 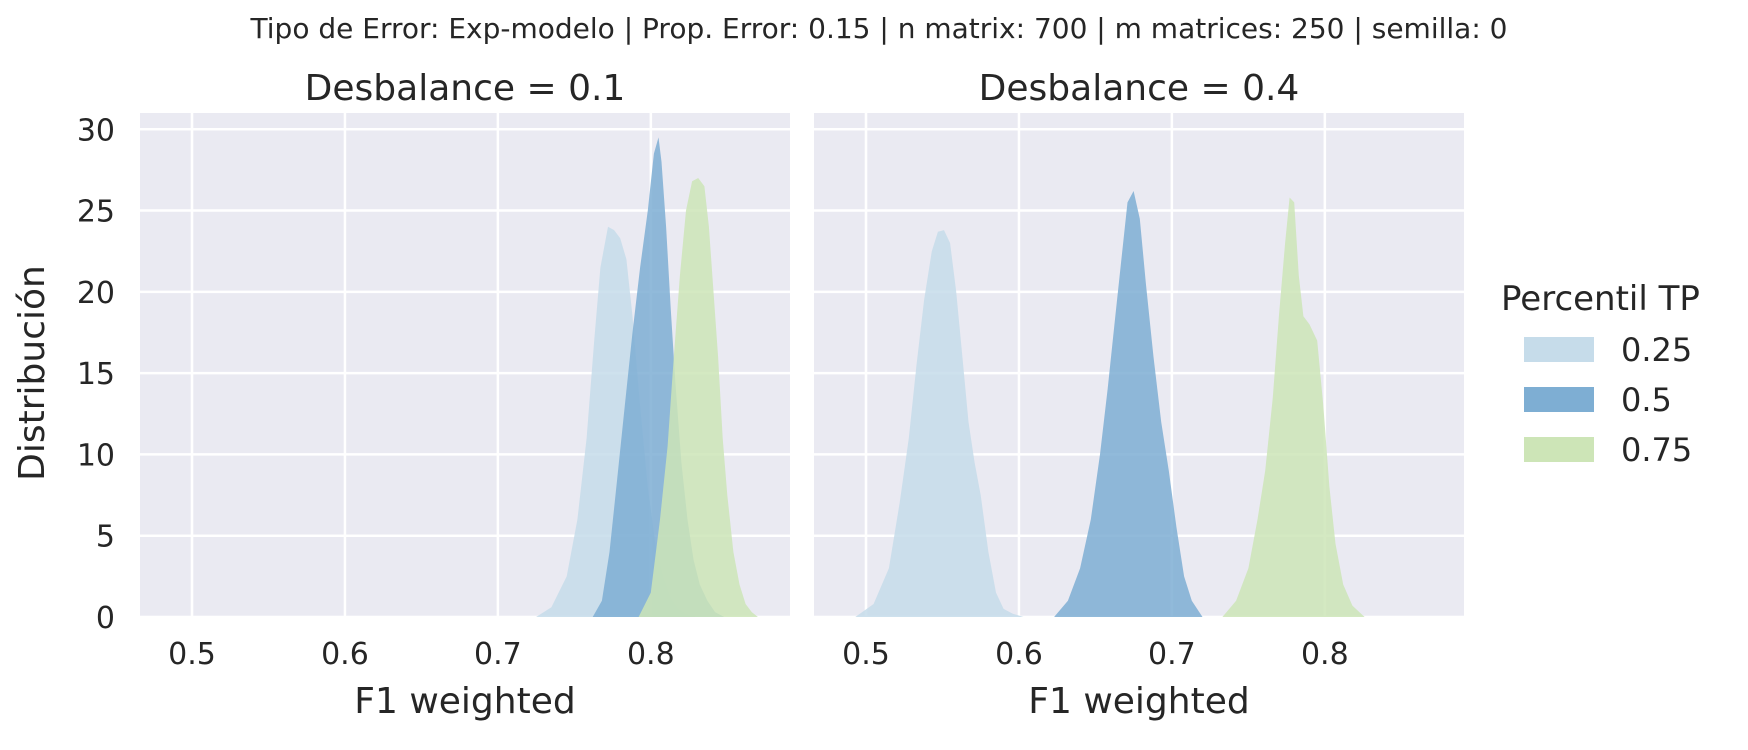 I want to click on y-tick-label: 5, so click(x=105, y=537).